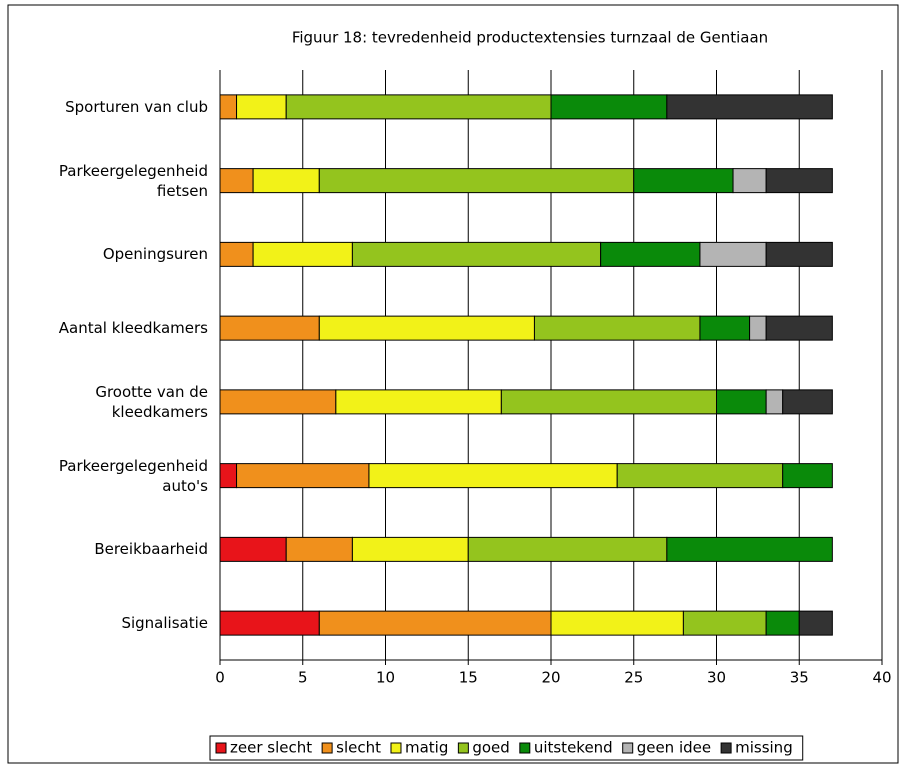  What do you see at coordinates (633, 678) in the screenshot?
I see `x-tick-label: 25` at bounding box center [633, 678].